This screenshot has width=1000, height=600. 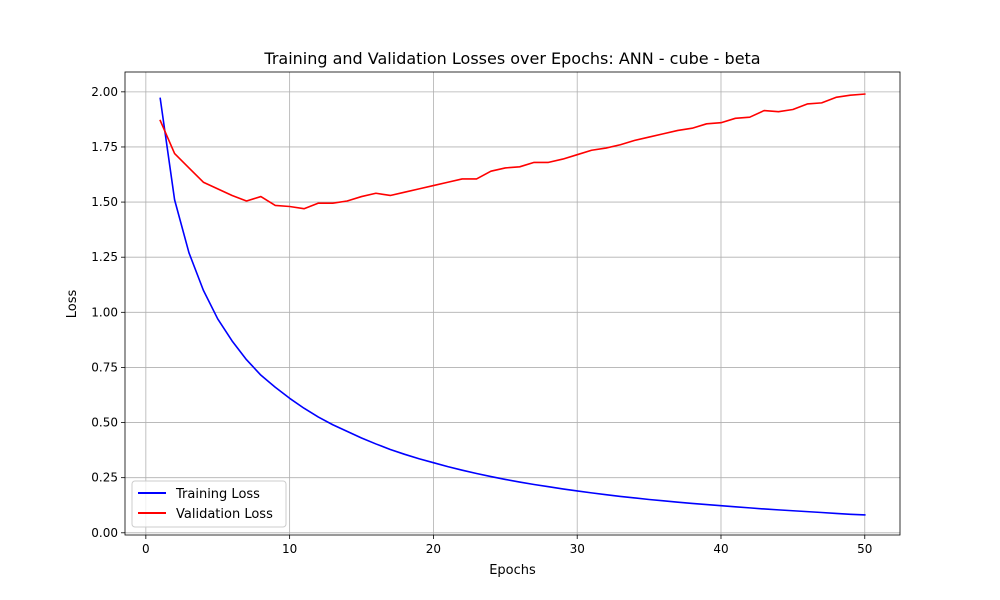 I want to click on x-tick-label: 20, so click(x=433, y=549).